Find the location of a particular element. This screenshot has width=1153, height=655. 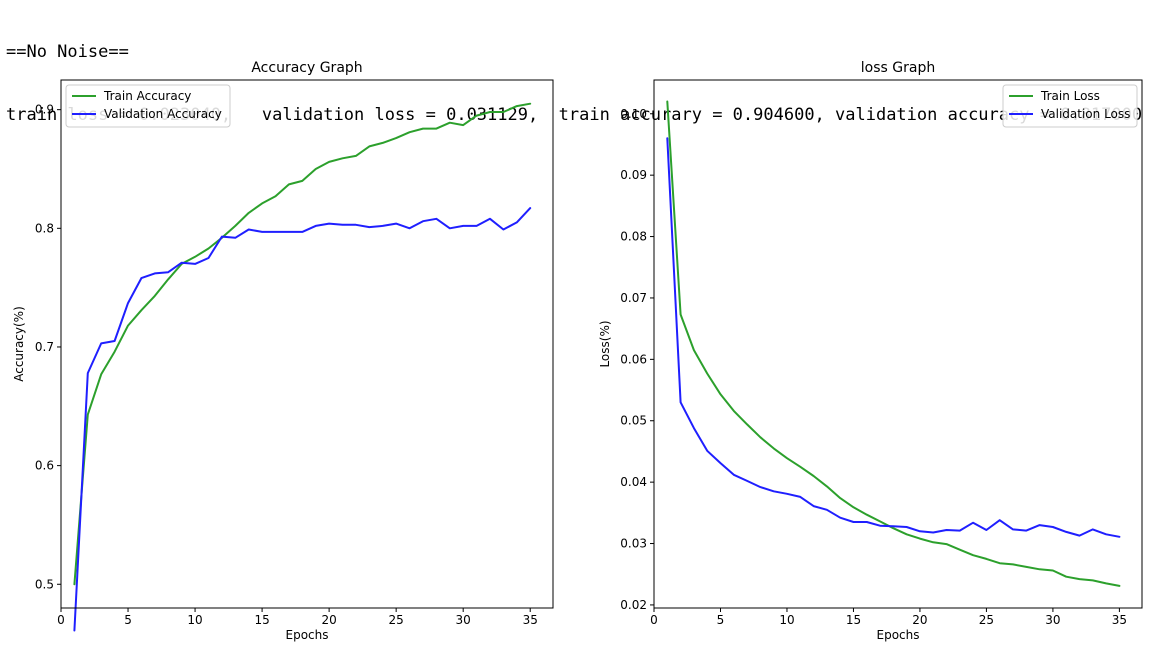

y-tick-label: 0.08 is located at coordinates (633, 237).